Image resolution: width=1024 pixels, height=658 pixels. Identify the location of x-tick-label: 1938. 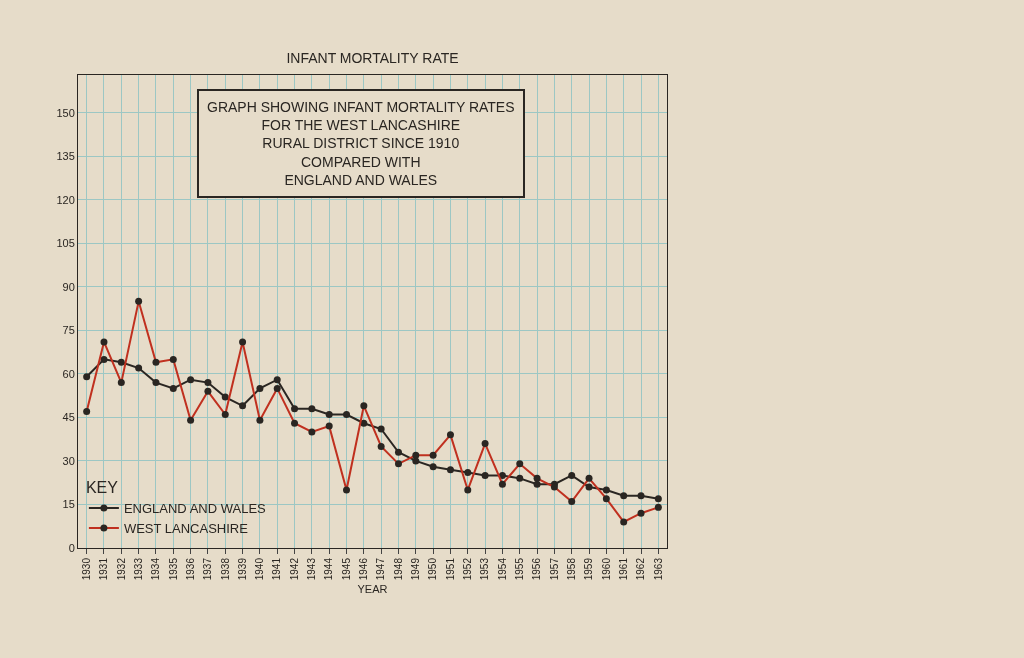
(225, 569).